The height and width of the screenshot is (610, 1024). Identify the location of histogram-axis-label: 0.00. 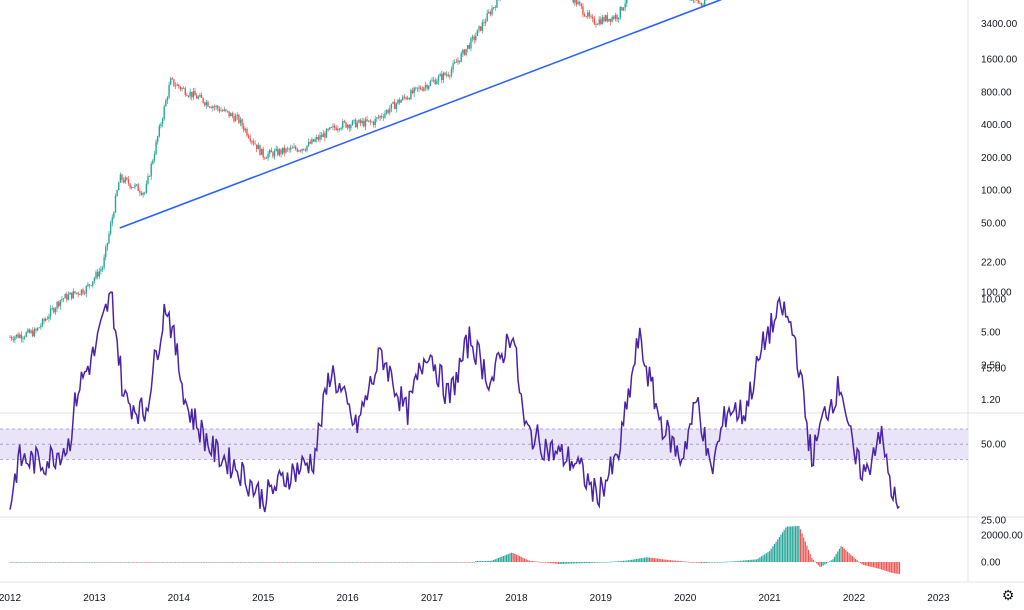
(991, 563).